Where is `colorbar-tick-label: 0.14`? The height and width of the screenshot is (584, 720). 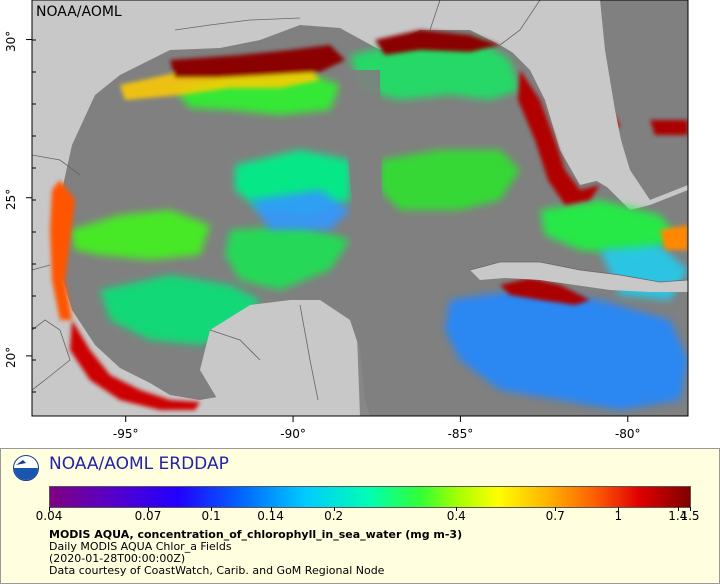
colorbar-tick-label: 0.14 is located at coordinates (270, 516).